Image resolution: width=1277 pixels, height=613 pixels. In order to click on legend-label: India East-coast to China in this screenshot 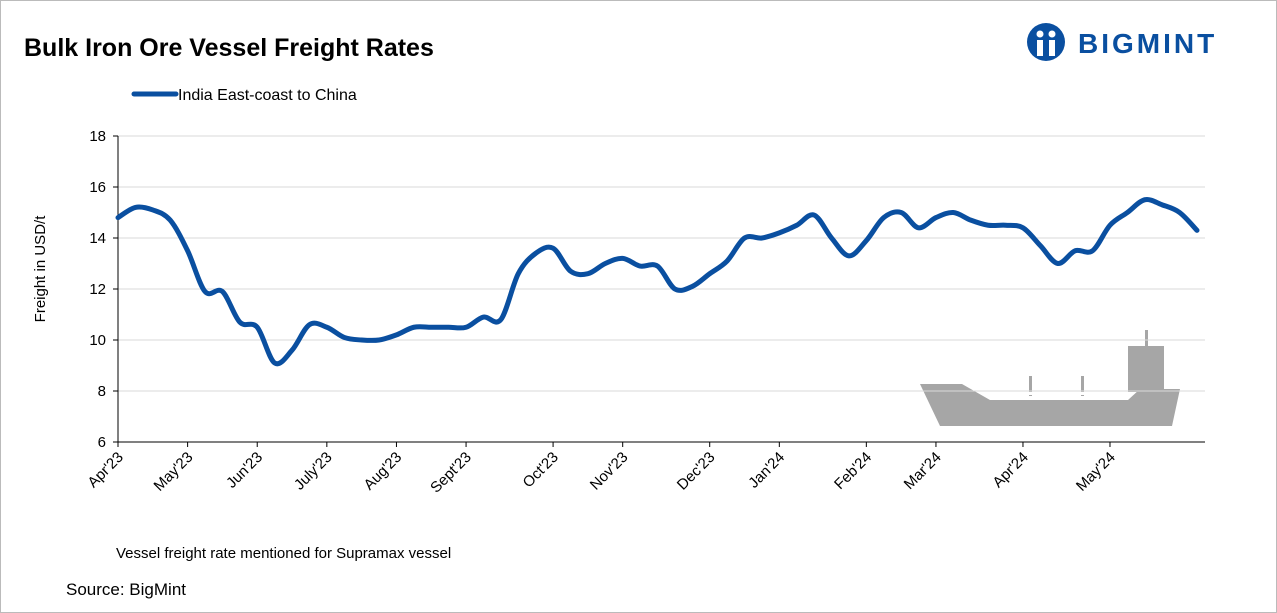, I will do `click(267, 95)`.